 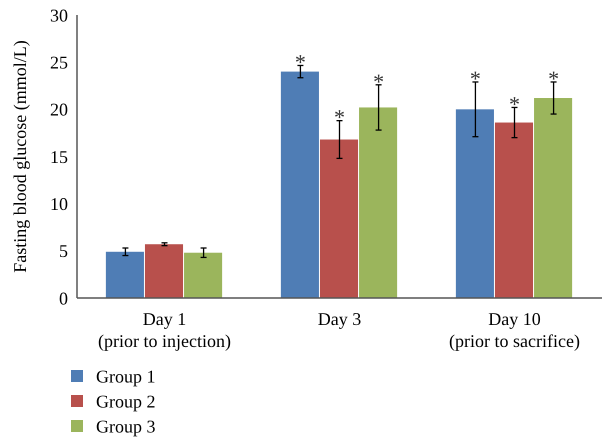 What do you see at coordinates (126, 401) in the screenshot?
I see `legend-label: Group 2` at bounding box center [126, 401].